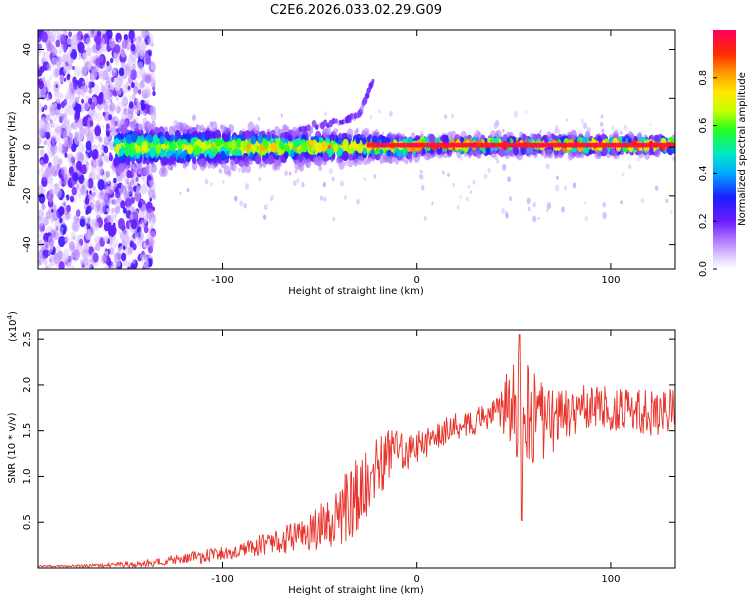 This screenshot has height=600, width=750. Describe the element at coordinates (27, 522) in the screenshot. I see `snr-y-tick-label: 0.5` at that location.